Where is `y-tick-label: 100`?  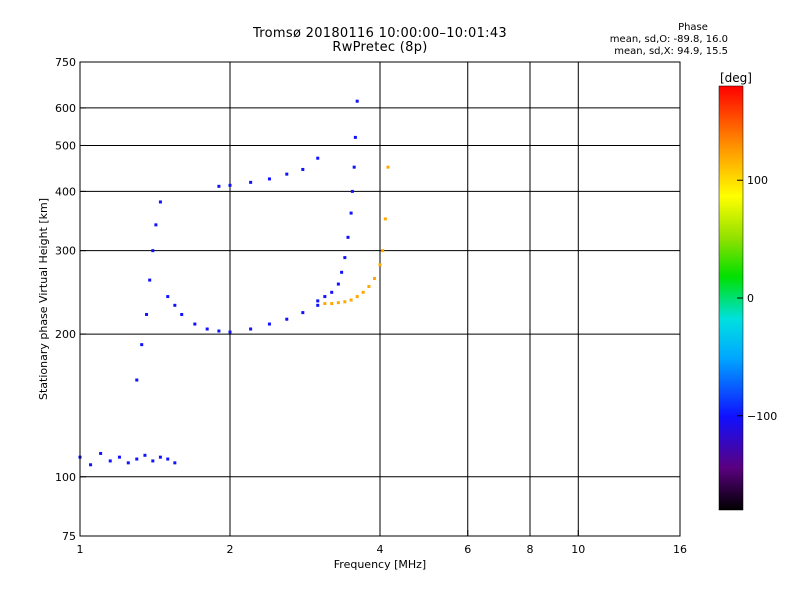 y-tick-label: 100 is located at coordinates (65, 477).